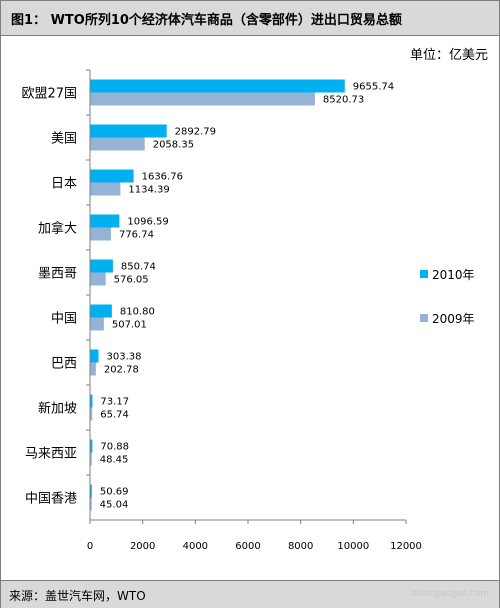 Image resolution: width=500 pixels, height=608 pixels. What do you see at coordinates (51, 454) in the screenshot?
I see `category-label: 马来西亚` at bounding box center [51, 454].